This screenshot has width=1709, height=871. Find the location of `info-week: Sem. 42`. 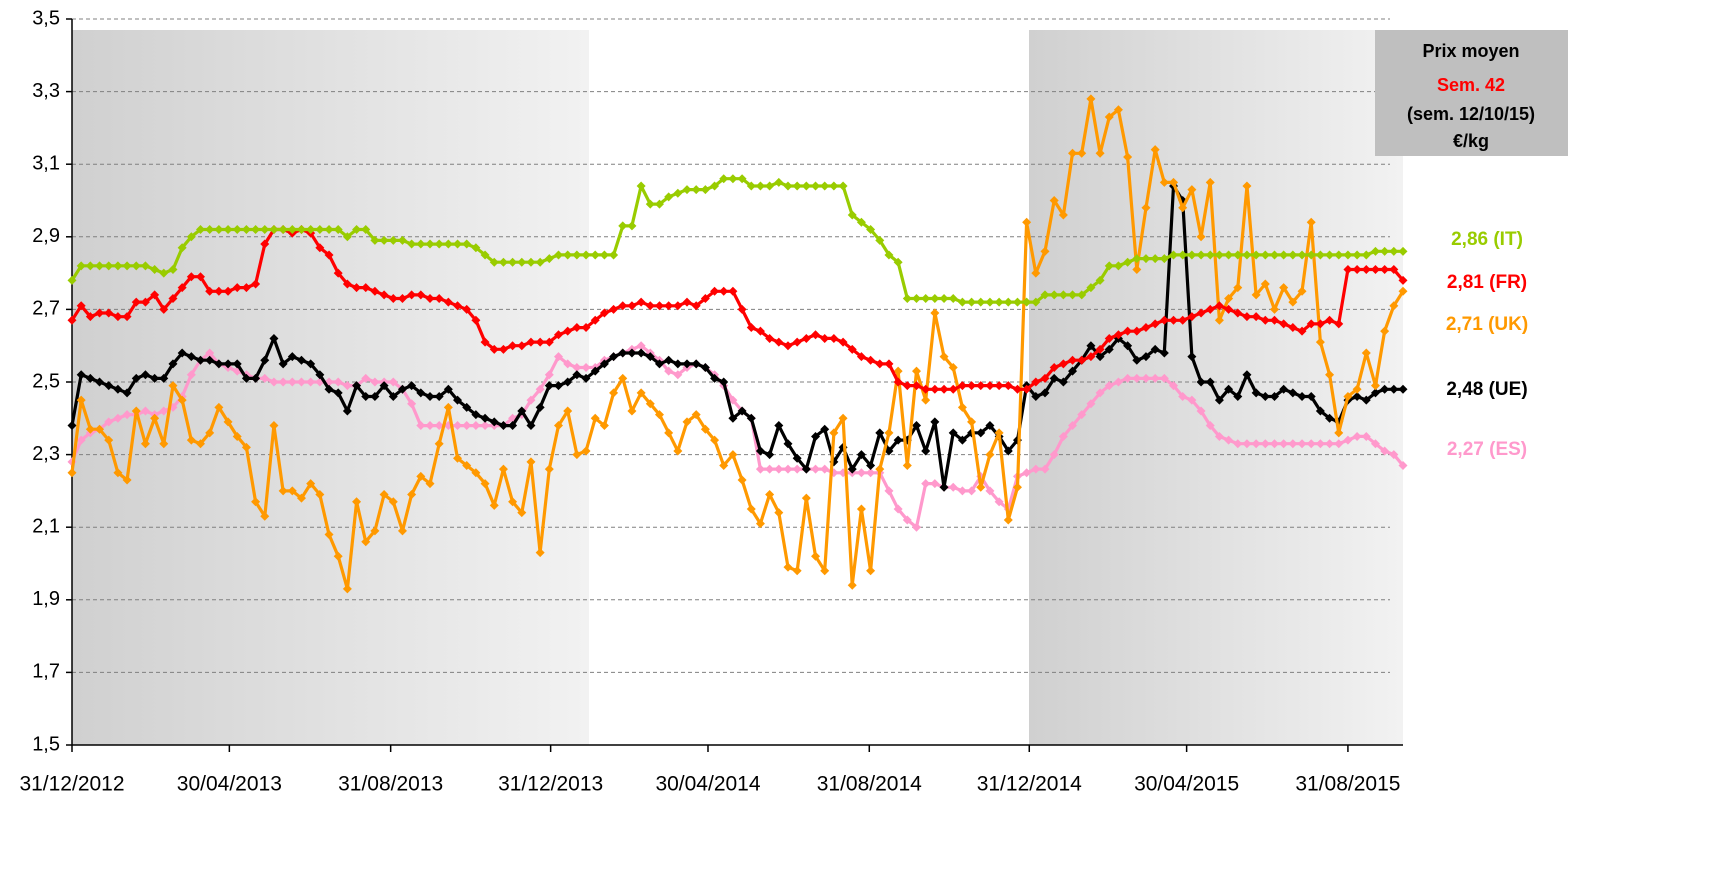

info-week: Sem. 42 is located at coordinates (1471, 85).